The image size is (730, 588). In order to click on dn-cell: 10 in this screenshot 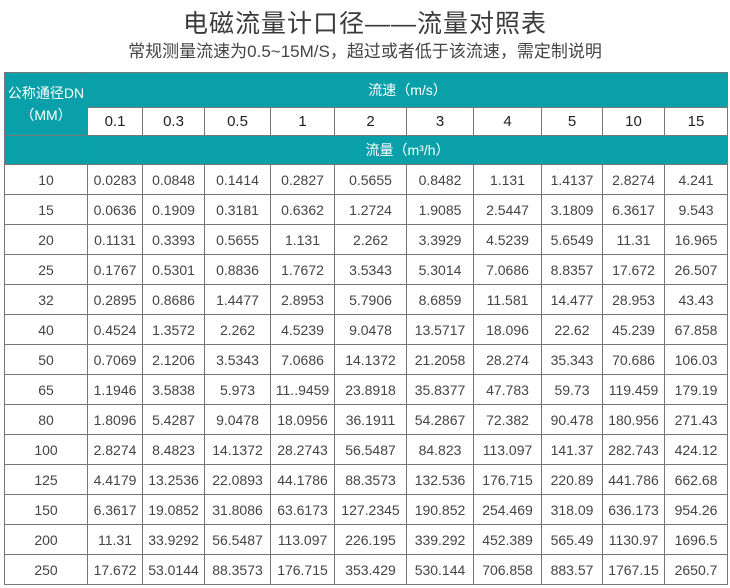, I will do `click(46, 179)`.